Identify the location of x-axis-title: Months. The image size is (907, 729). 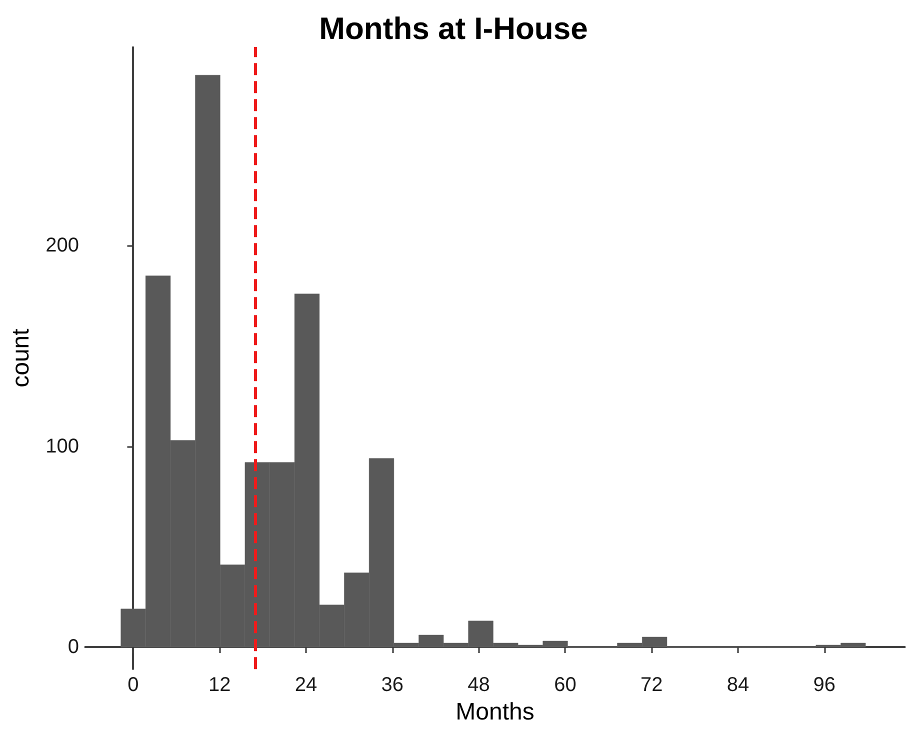
(495, 712).